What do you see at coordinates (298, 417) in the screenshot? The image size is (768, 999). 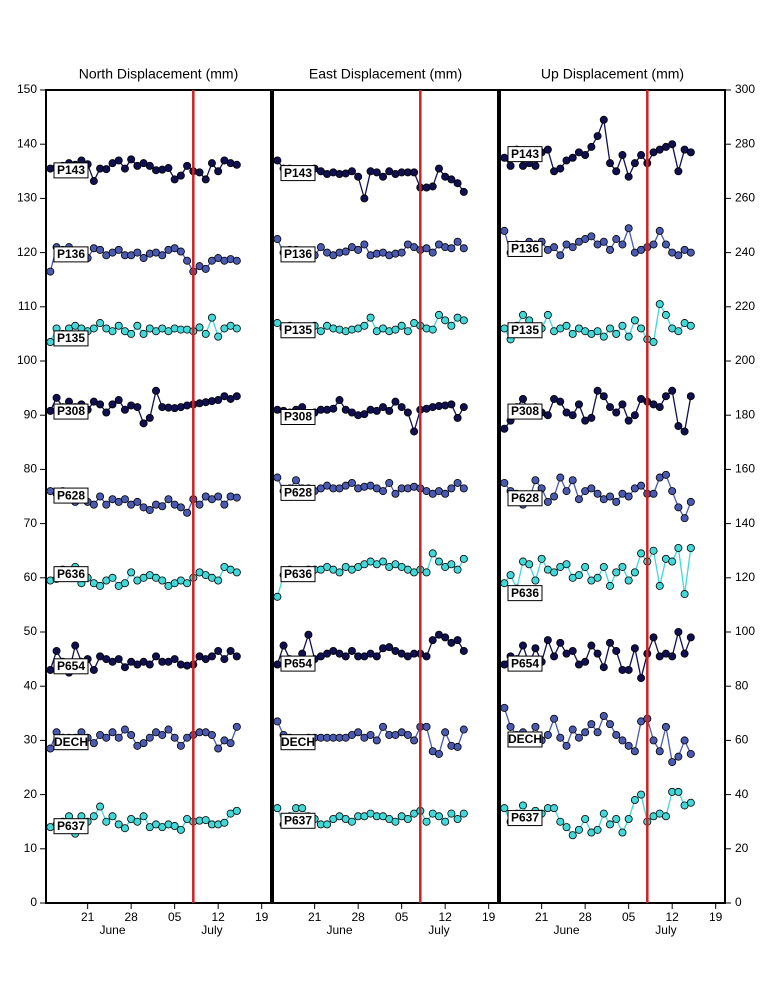 I see `station-label: P308` at bounding box center [298, 417].